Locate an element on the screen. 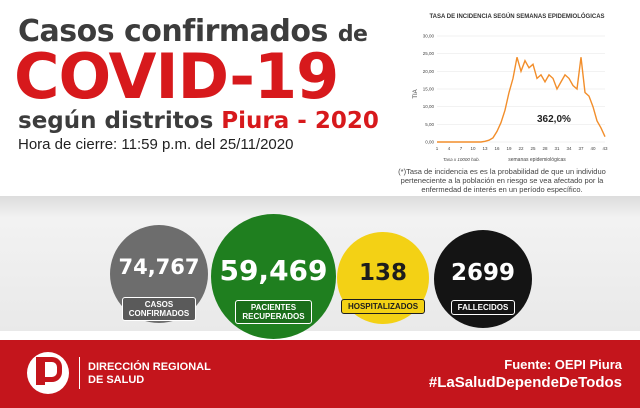  stat-hospitalizados: 138 HOSPITALIZADOS is located at coordinates (383, 278).